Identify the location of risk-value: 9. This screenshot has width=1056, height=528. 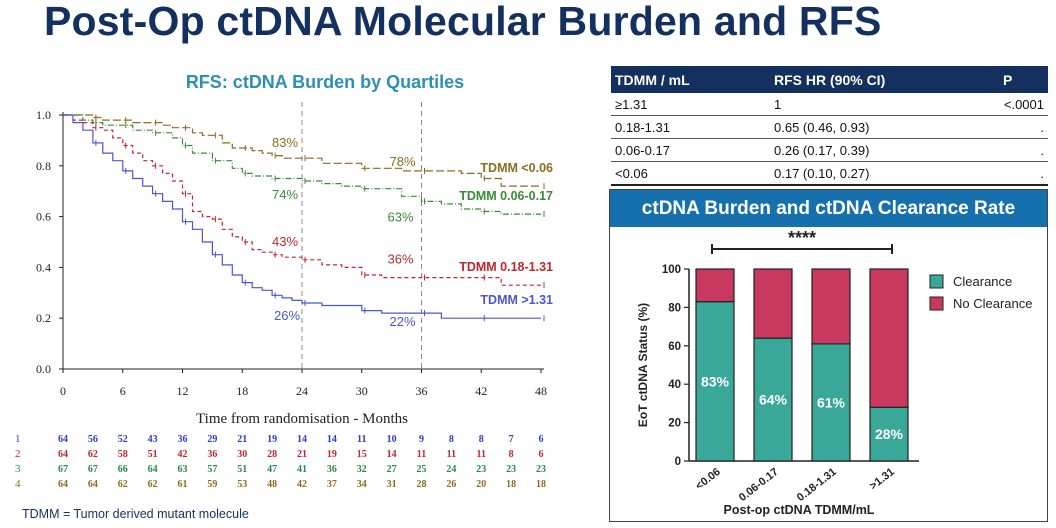
(421, 439).